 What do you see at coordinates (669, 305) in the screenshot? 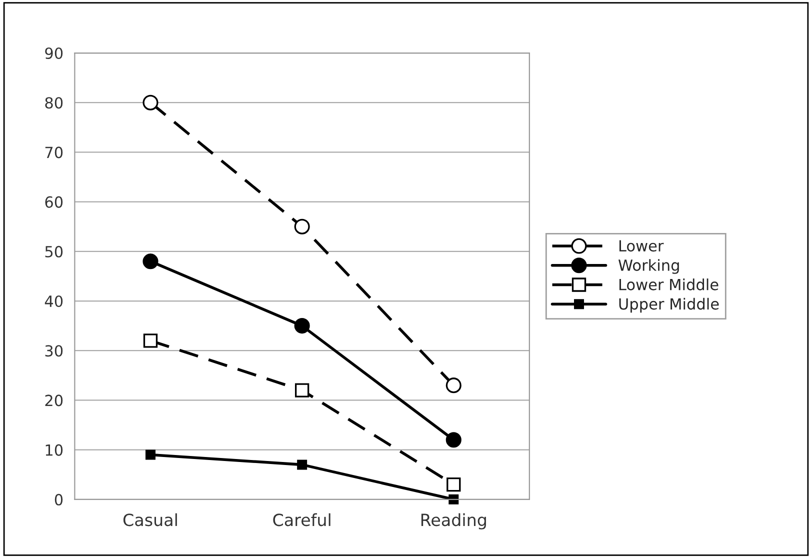
I see `legend-label: Upper Middle` at bounding box center [669, 305].